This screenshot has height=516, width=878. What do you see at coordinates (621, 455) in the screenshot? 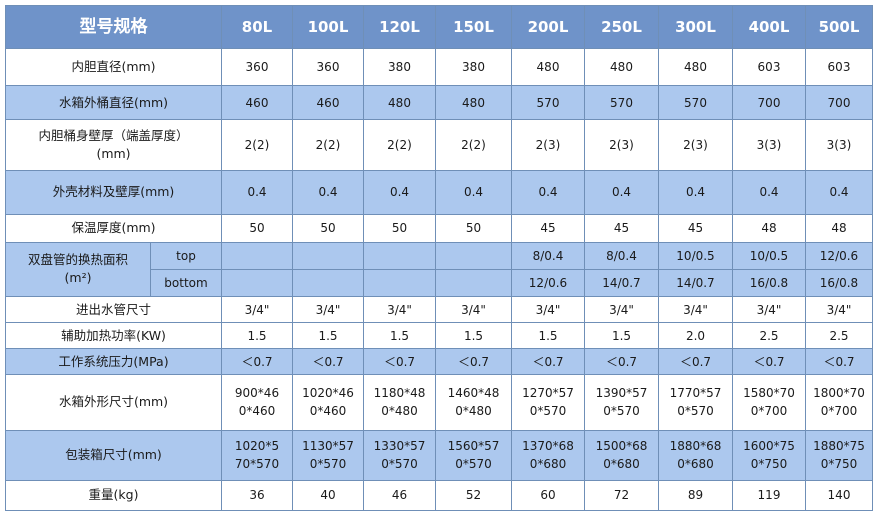
I see `cell: 1500*68 0*680` at bounding box center [621, 455].